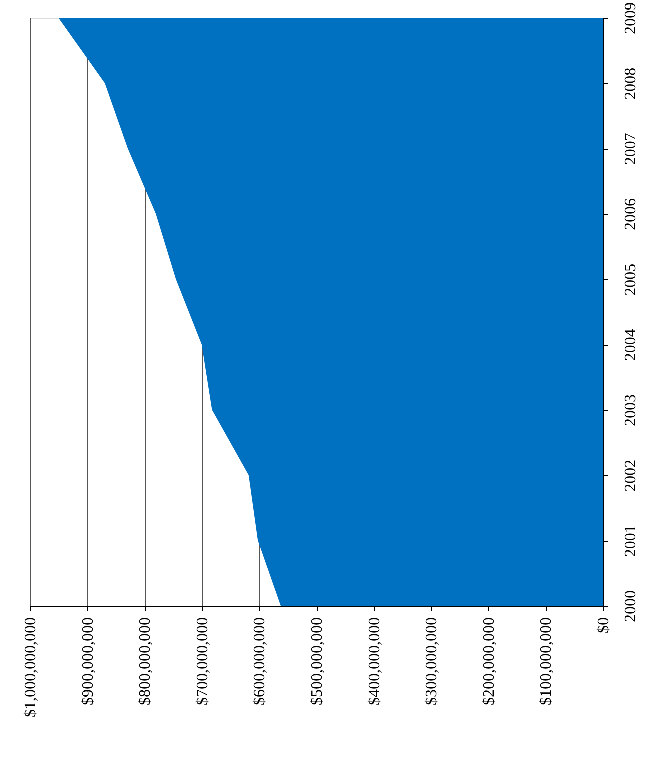 This screenshot has width=662, height=782. Describe the element at coordinates (631, 541) in the screenshot. I see `y-tick-label: 2001` at that location.